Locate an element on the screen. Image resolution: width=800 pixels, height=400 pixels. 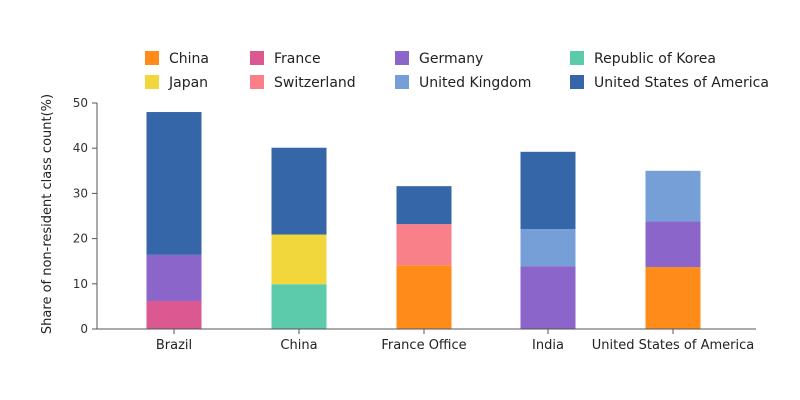
legend-swatch-republic-of-korea is located at coordinates (577, 58).